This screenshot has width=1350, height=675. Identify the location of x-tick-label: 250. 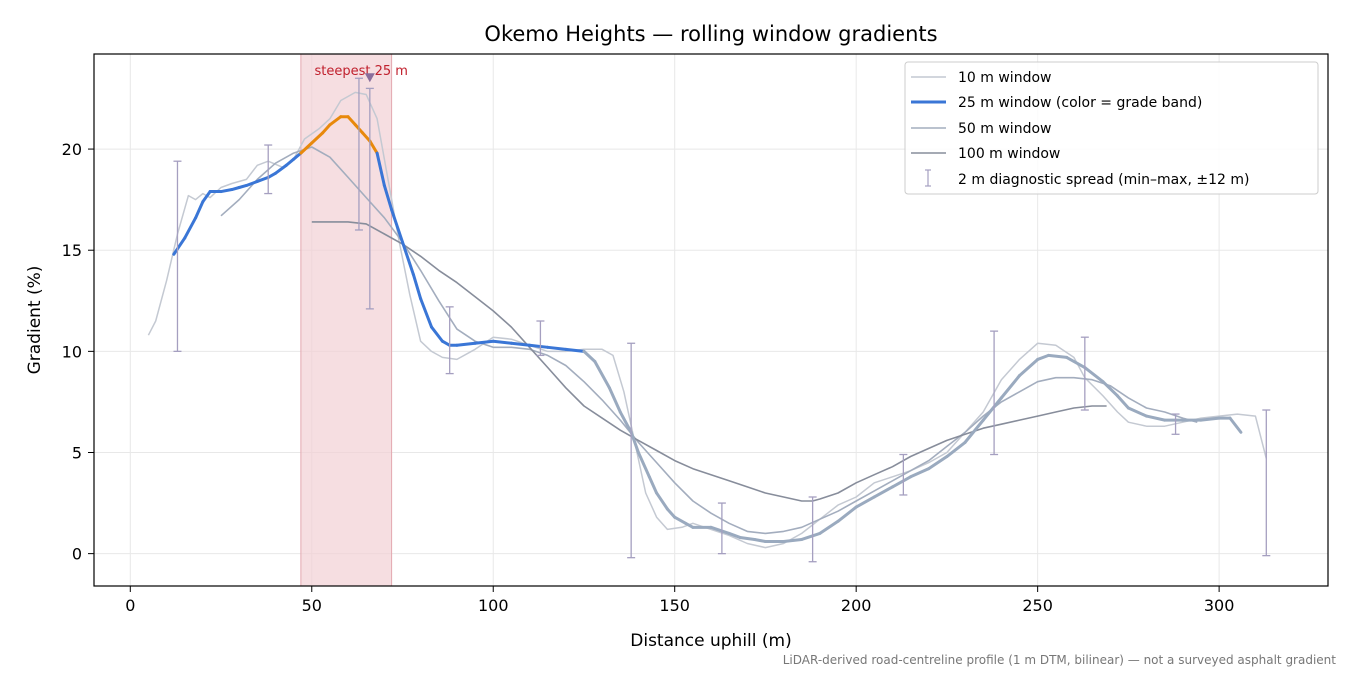
(1037, 605).